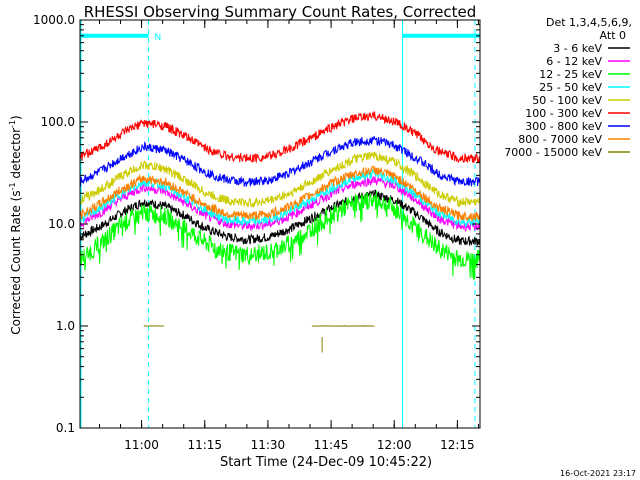 The width and height of the screenshot is (640, 480). I want to click on x-tick-label: 12:15, so click(457, 445).